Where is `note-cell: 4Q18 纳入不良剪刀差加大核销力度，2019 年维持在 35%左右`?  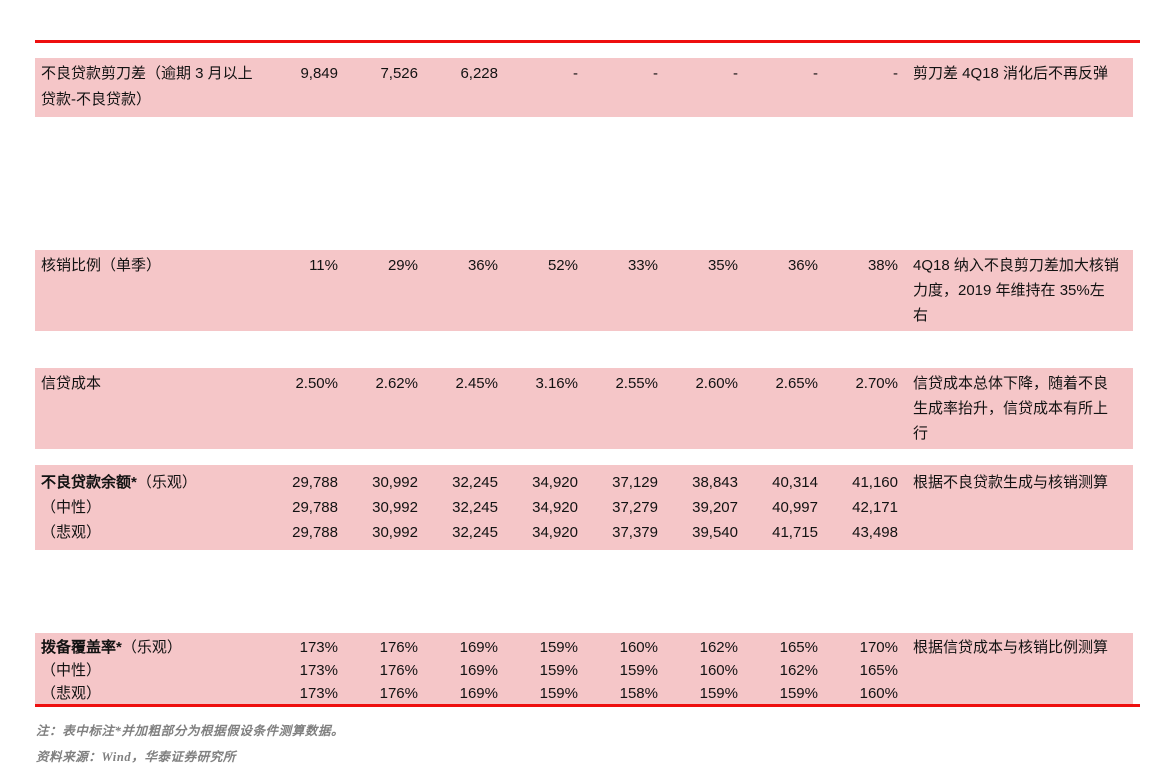
note-cell: 4Q18 纳入不良剪刀差加大核销力度，2019 年维持在 35%左右 is located at coordinates (1016, 290).